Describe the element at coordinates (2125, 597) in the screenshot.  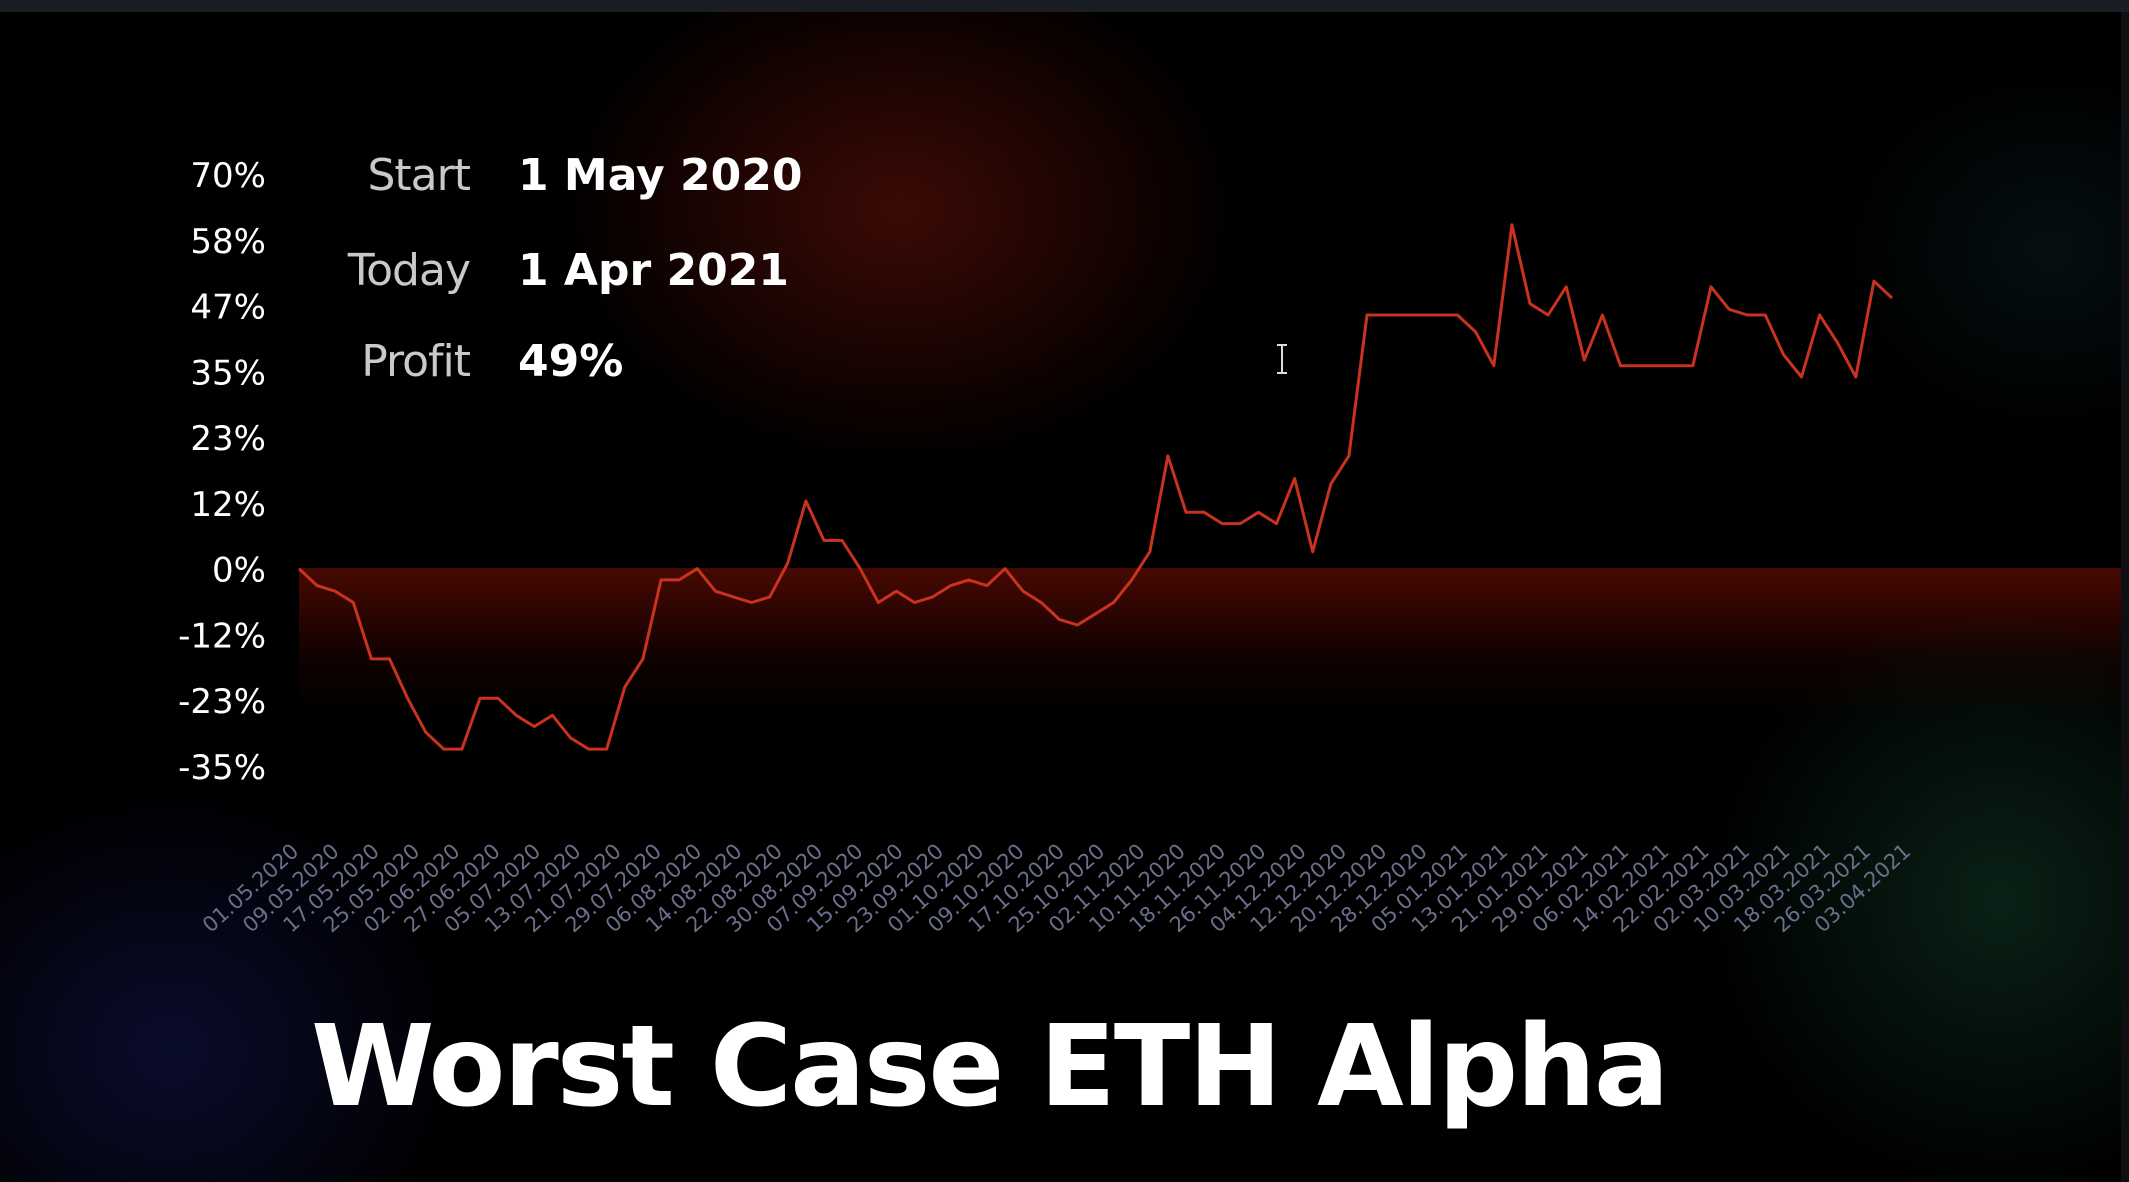
I see `right-edge-strip` at that location.